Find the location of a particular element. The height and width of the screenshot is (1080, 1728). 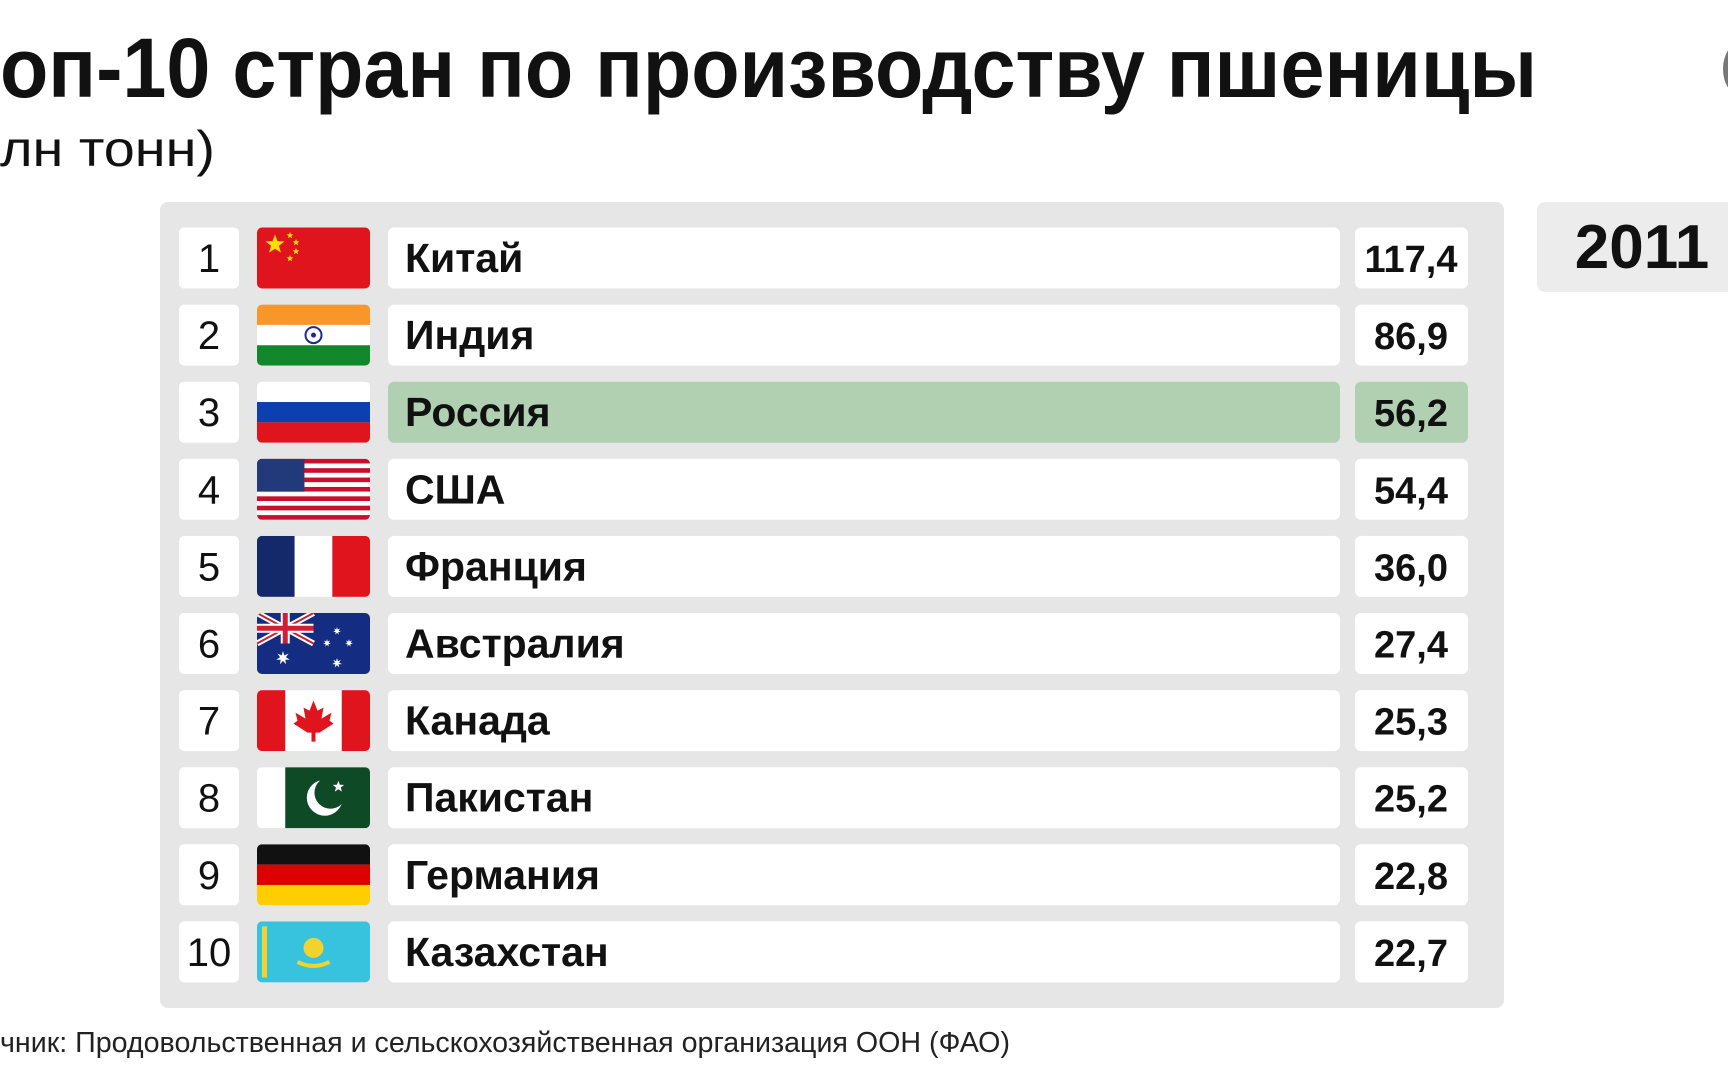

value: 117,4 is located at coordinates (1411, 260).